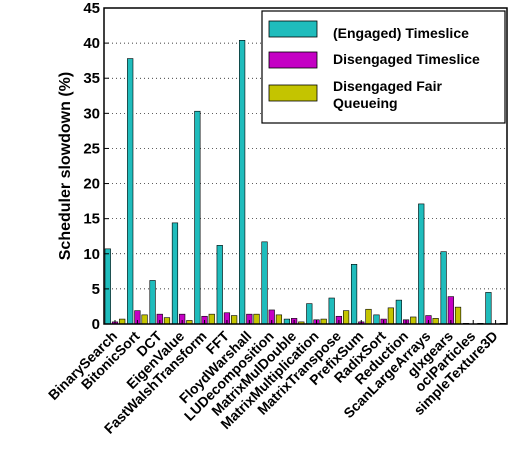 The height and width of the screenshot is (463, 508). I want to click on y-tick-label: 25, so click(91, 148).